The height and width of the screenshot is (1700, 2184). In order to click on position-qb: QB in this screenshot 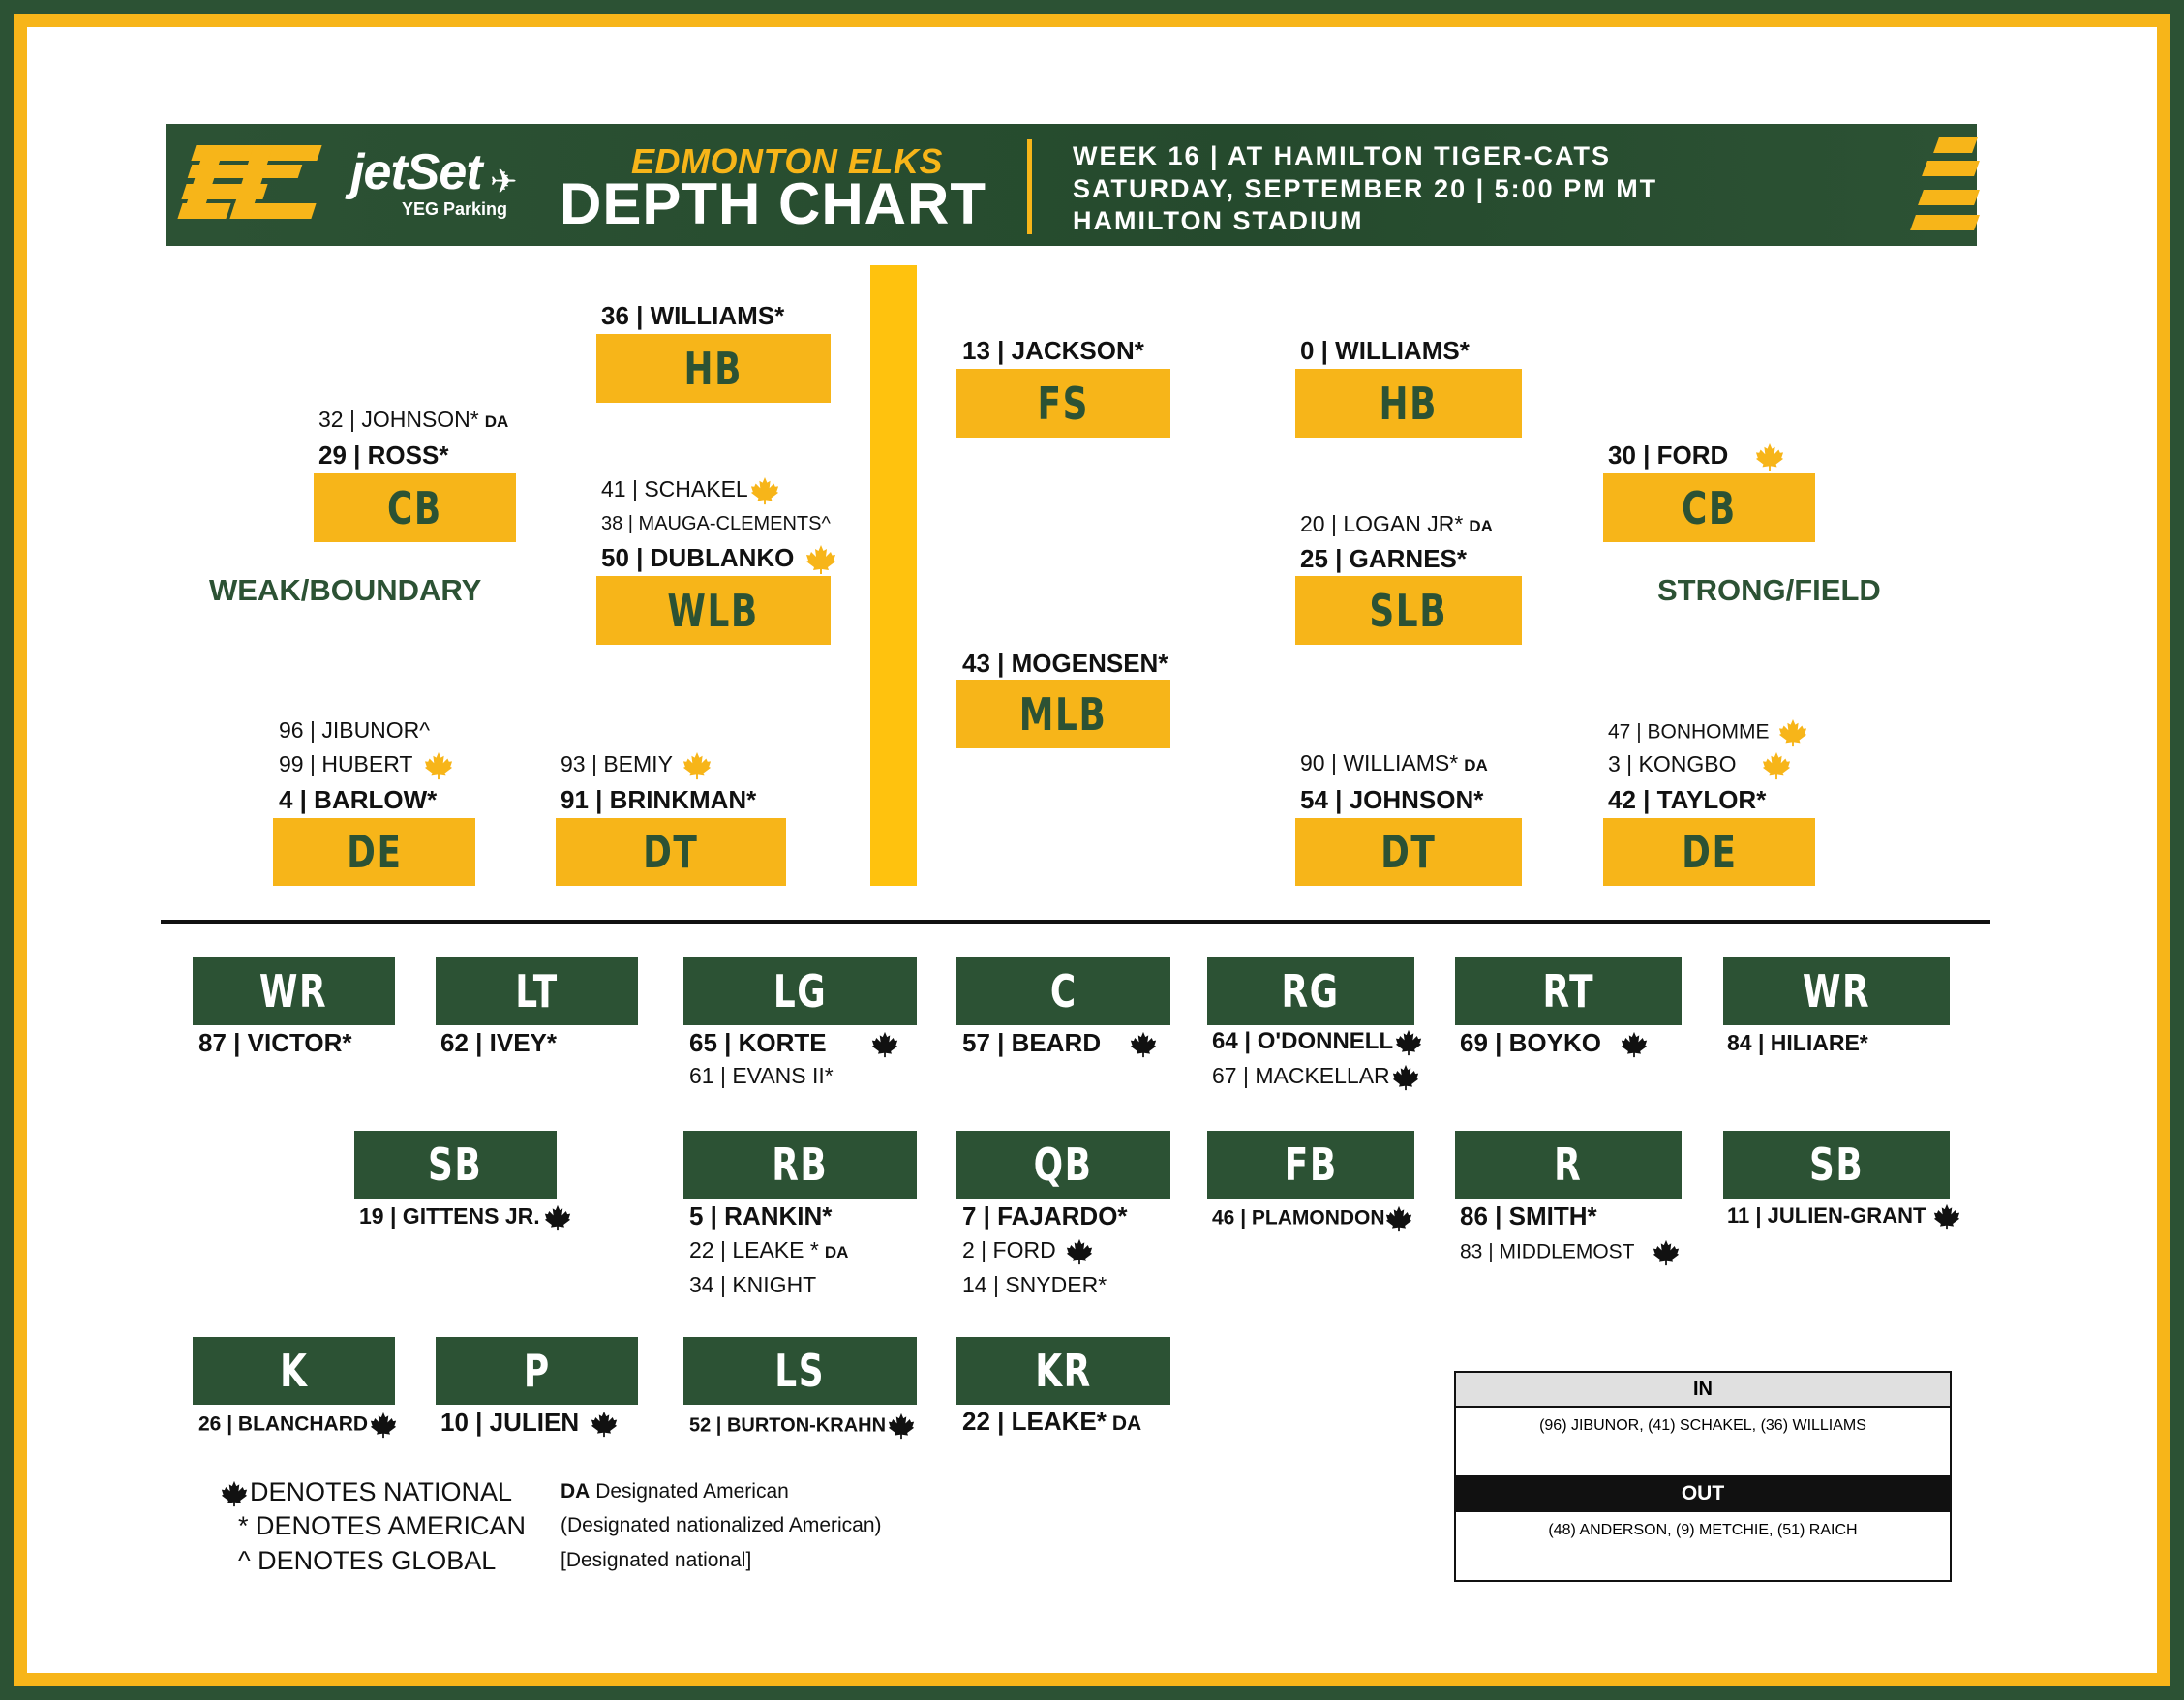, I will do `click(1063, 1165)`.